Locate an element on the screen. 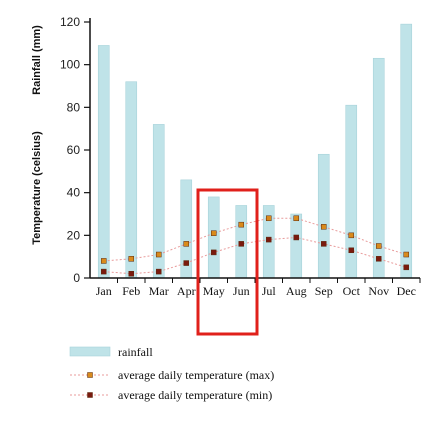 This screenshot has height=422, width=444. min-temp-point-dec is located at coordinates (406, 267).